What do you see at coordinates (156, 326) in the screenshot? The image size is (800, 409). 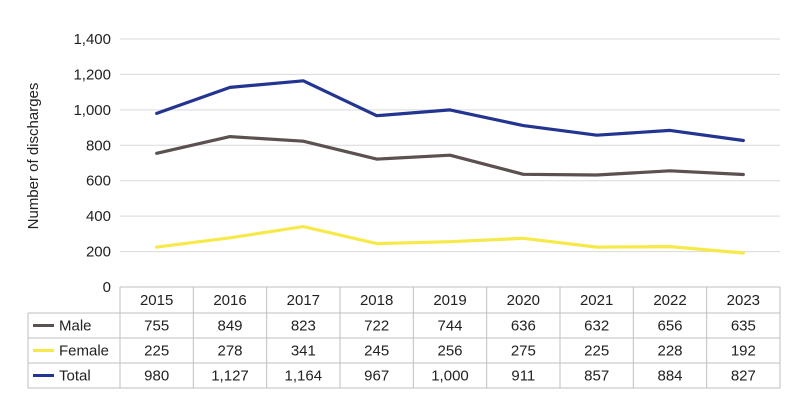 I see `data-label: 755` at bounding box center [156, 326].